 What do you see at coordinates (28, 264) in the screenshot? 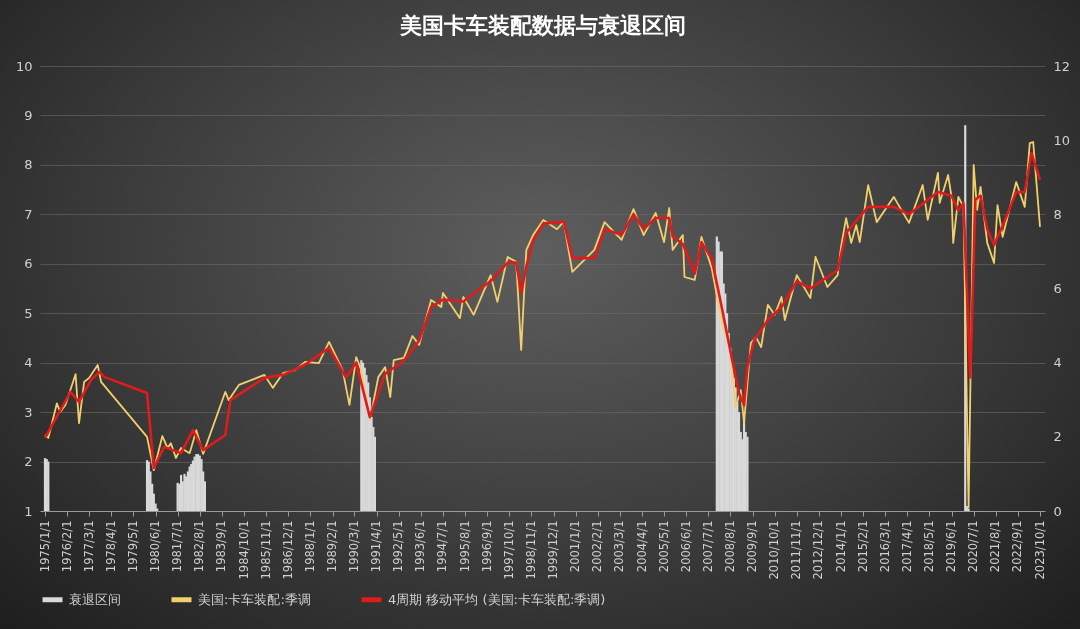
I see `y-tick-label: 6` at bounding box center [28, 264].